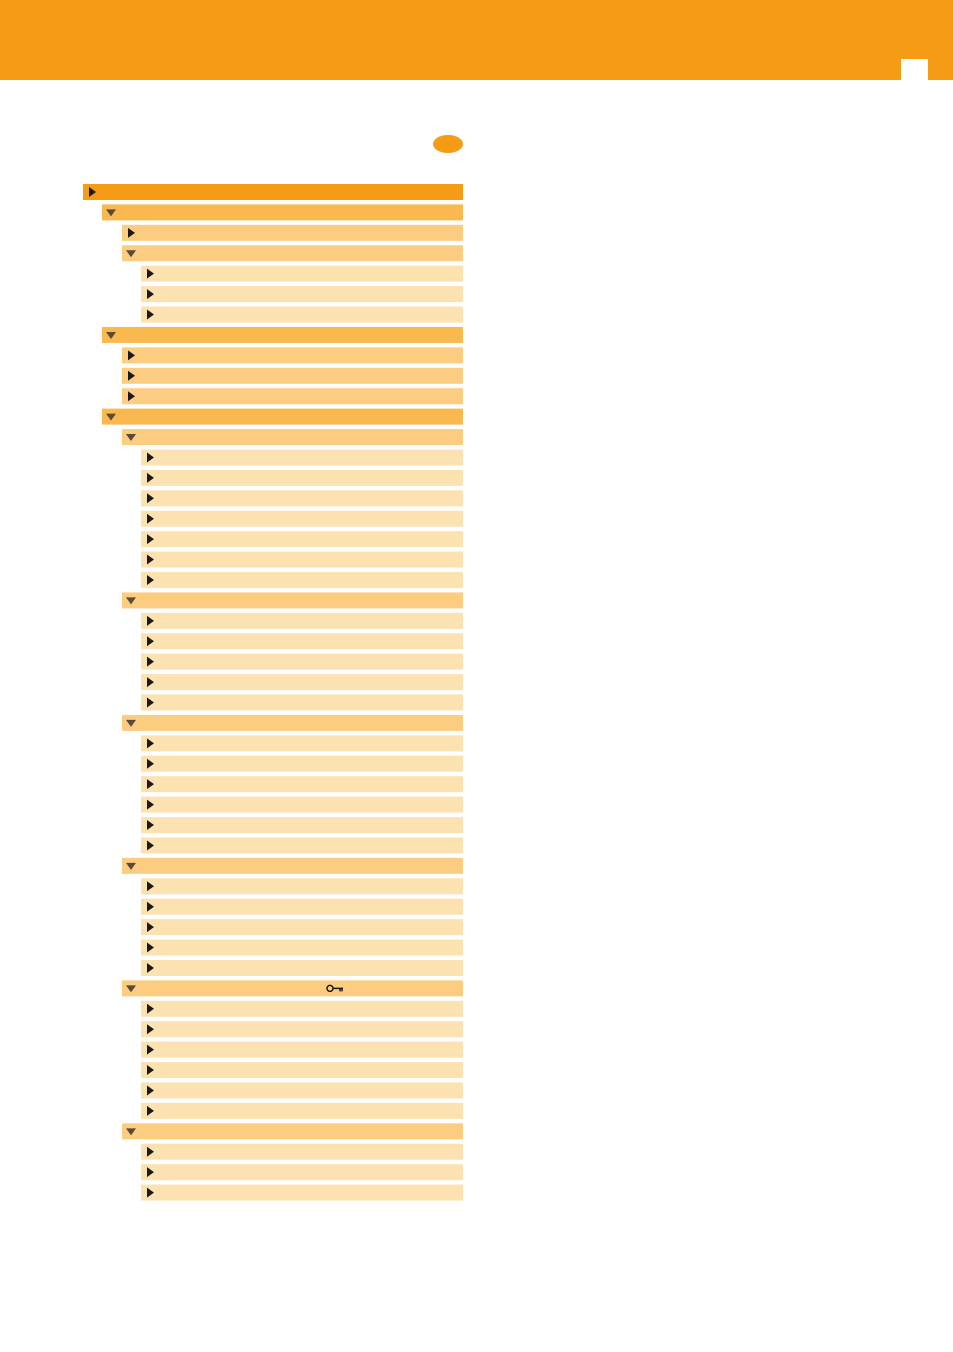  What do you see at coordinates (914, 69) in the screenshot?
I see `page-tab` at bounding box center [914, 69].